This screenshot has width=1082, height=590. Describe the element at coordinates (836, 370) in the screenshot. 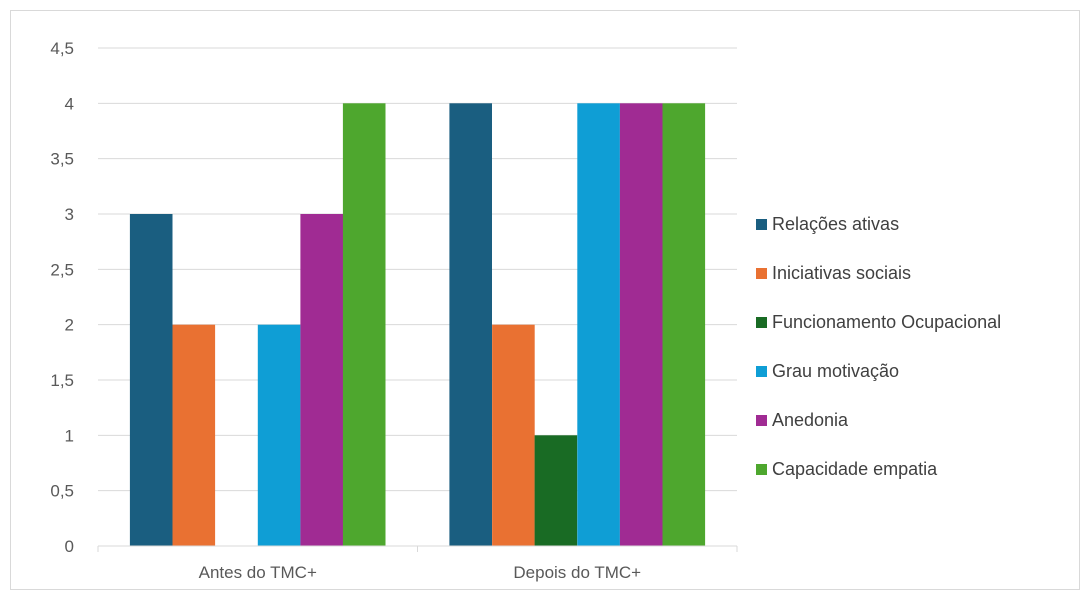

I see `legend-label: Grau motivação` at that location.